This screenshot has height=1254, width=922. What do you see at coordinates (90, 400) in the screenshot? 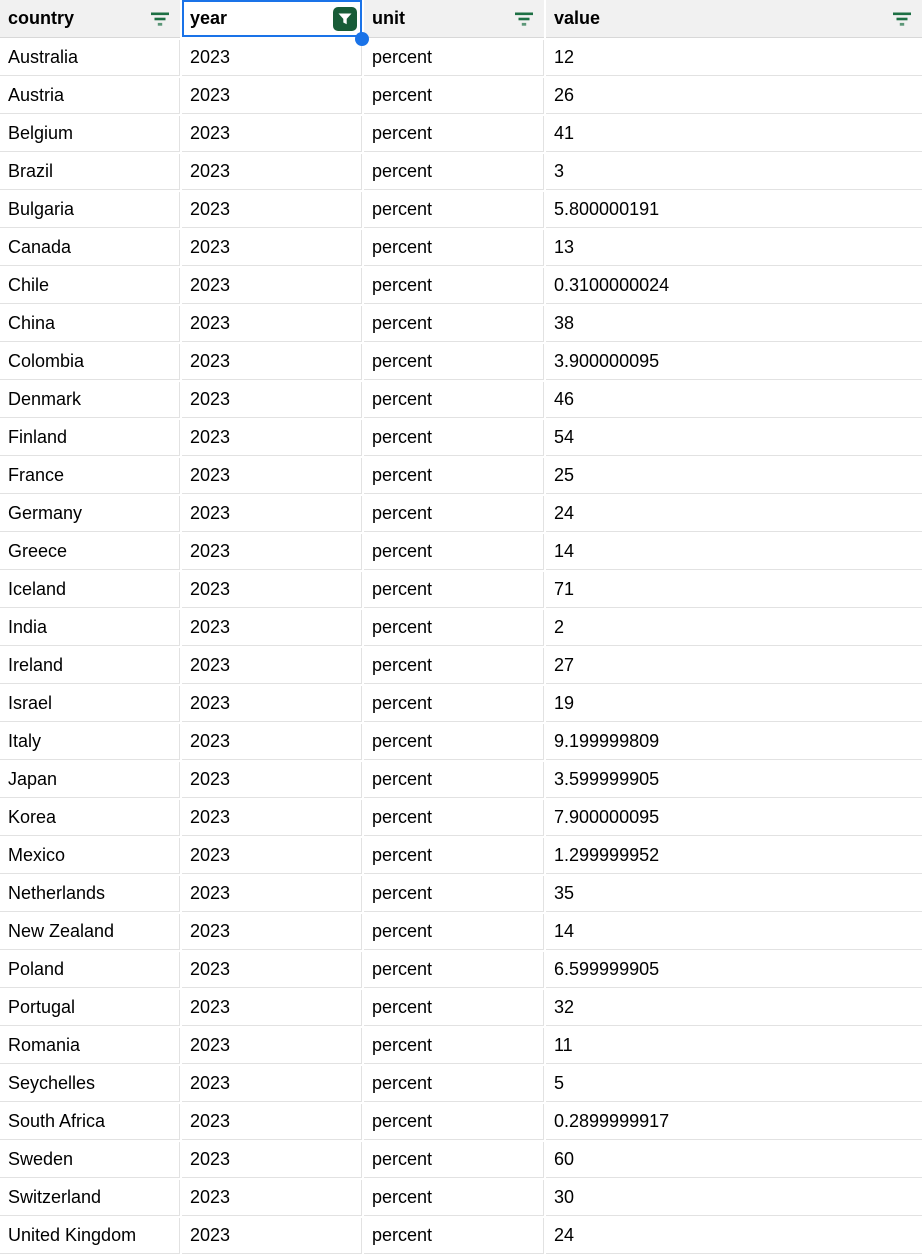
I see `cell-country: Denmark` at bounding box center [90, 400].